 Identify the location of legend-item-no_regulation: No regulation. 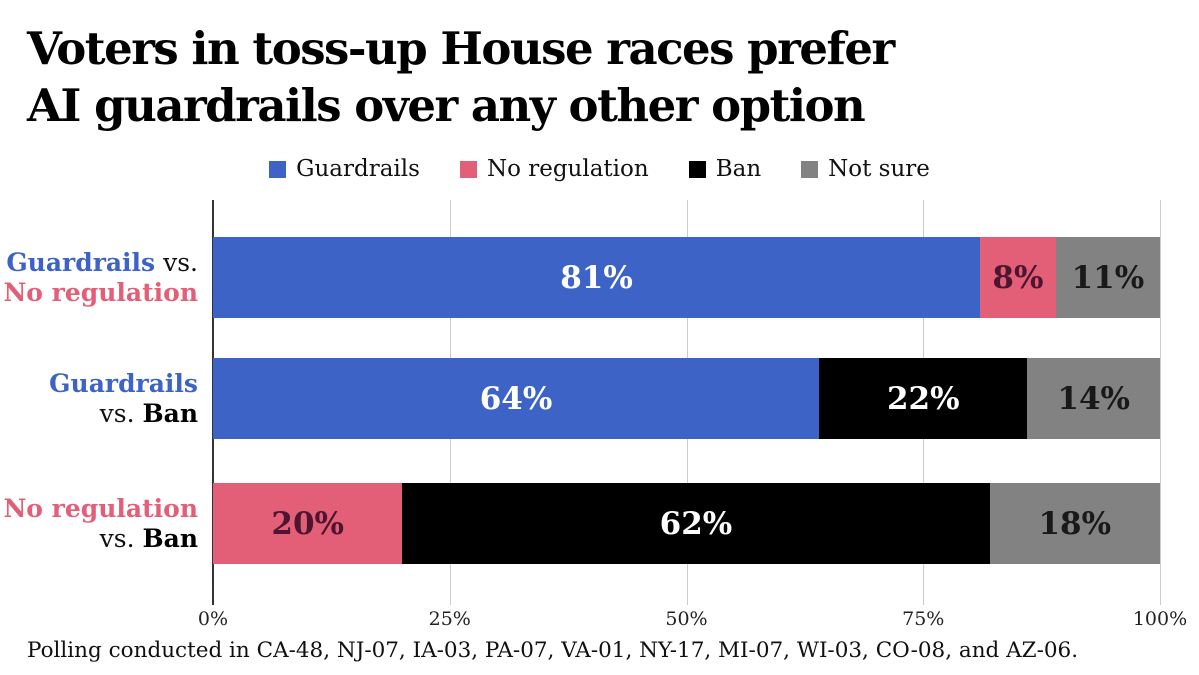
(554, 169).